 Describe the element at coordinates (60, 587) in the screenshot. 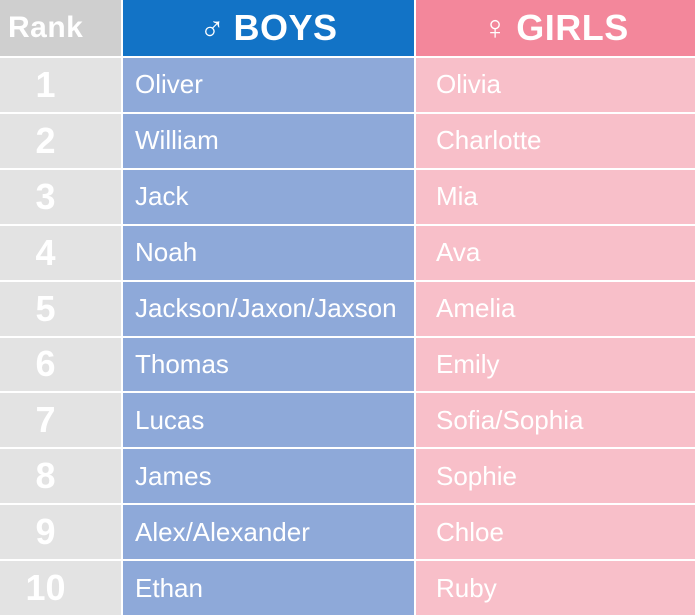

I see `rank-cell: 10` at that location.